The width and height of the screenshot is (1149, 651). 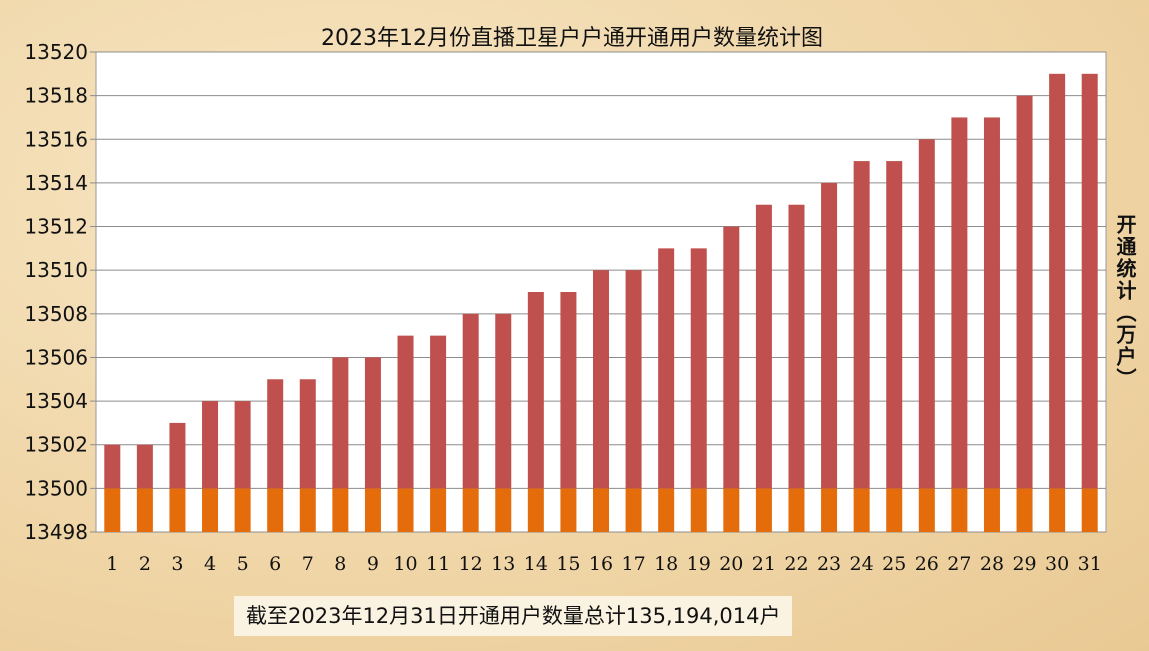 What do you see at coordinates (145, 564) in the screenshot?
I see `x-tick-label: 2` at bounding box center [145, 564].